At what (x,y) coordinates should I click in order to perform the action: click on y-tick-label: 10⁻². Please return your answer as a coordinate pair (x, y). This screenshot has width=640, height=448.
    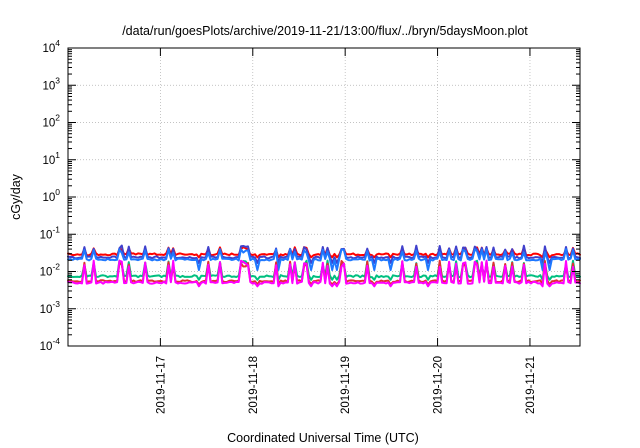
    Looking at the image, I should click on (50, 270).